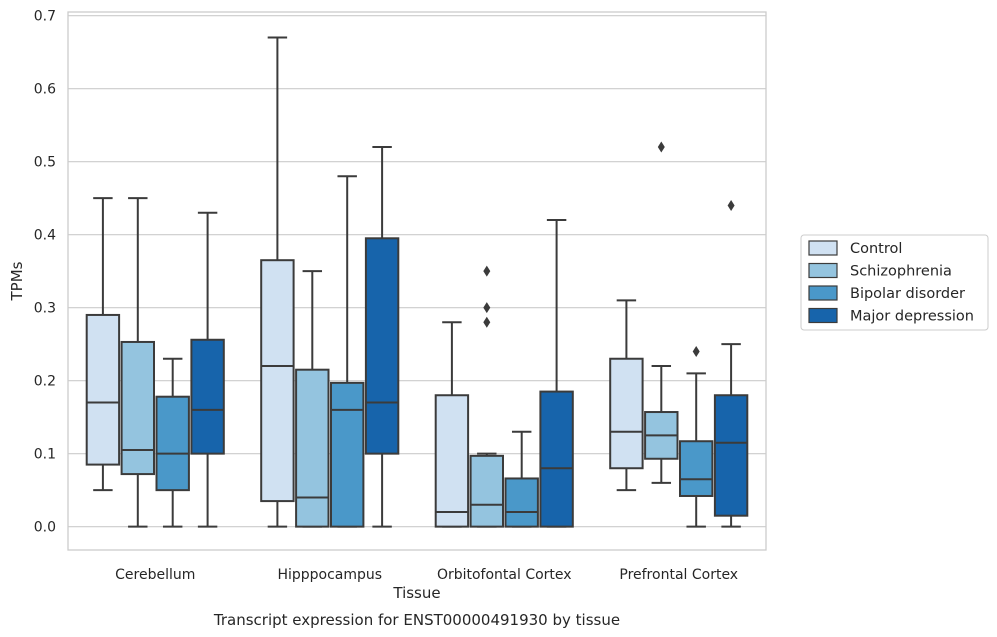 This screenshot has height=637, width=997. I want to click on x-tick-label: Cerebellum, so click(155, 575).